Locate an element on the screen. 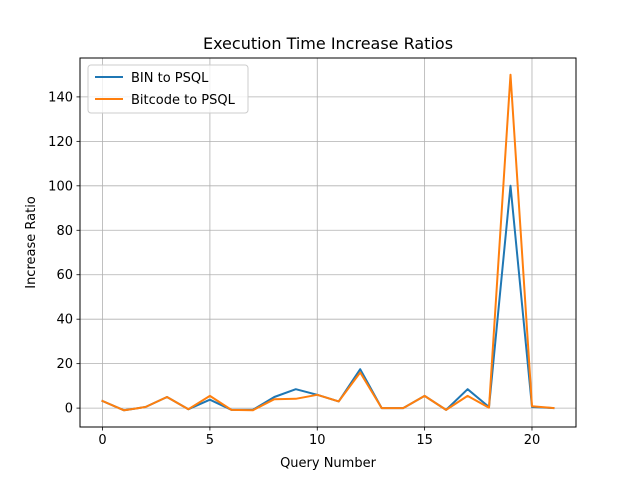 The height and width of the screenshot is (484, 640). y-axis-label: Increase Ratio is located at coordinates (31, 242).